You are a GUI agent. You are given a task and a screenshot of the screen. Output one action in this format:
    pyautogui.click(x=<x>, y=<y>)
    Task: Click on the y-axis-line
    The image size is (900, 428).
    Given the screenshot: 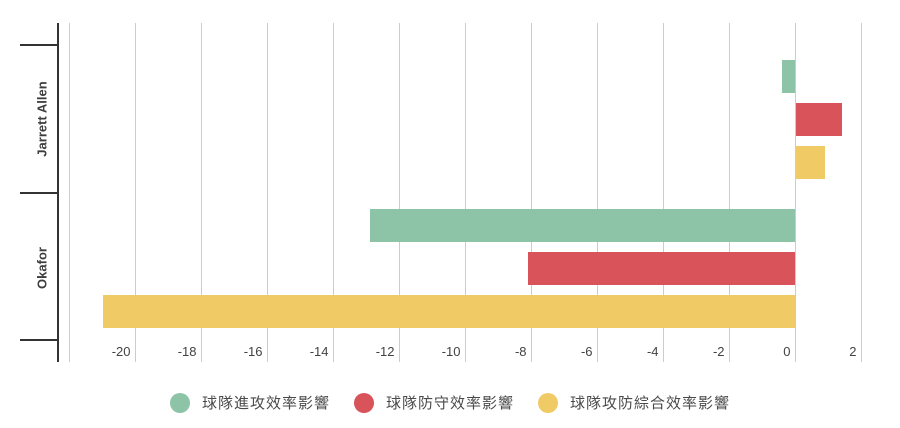 What is the action you would take?
    pyautogui.click(x=58, y=192)
    